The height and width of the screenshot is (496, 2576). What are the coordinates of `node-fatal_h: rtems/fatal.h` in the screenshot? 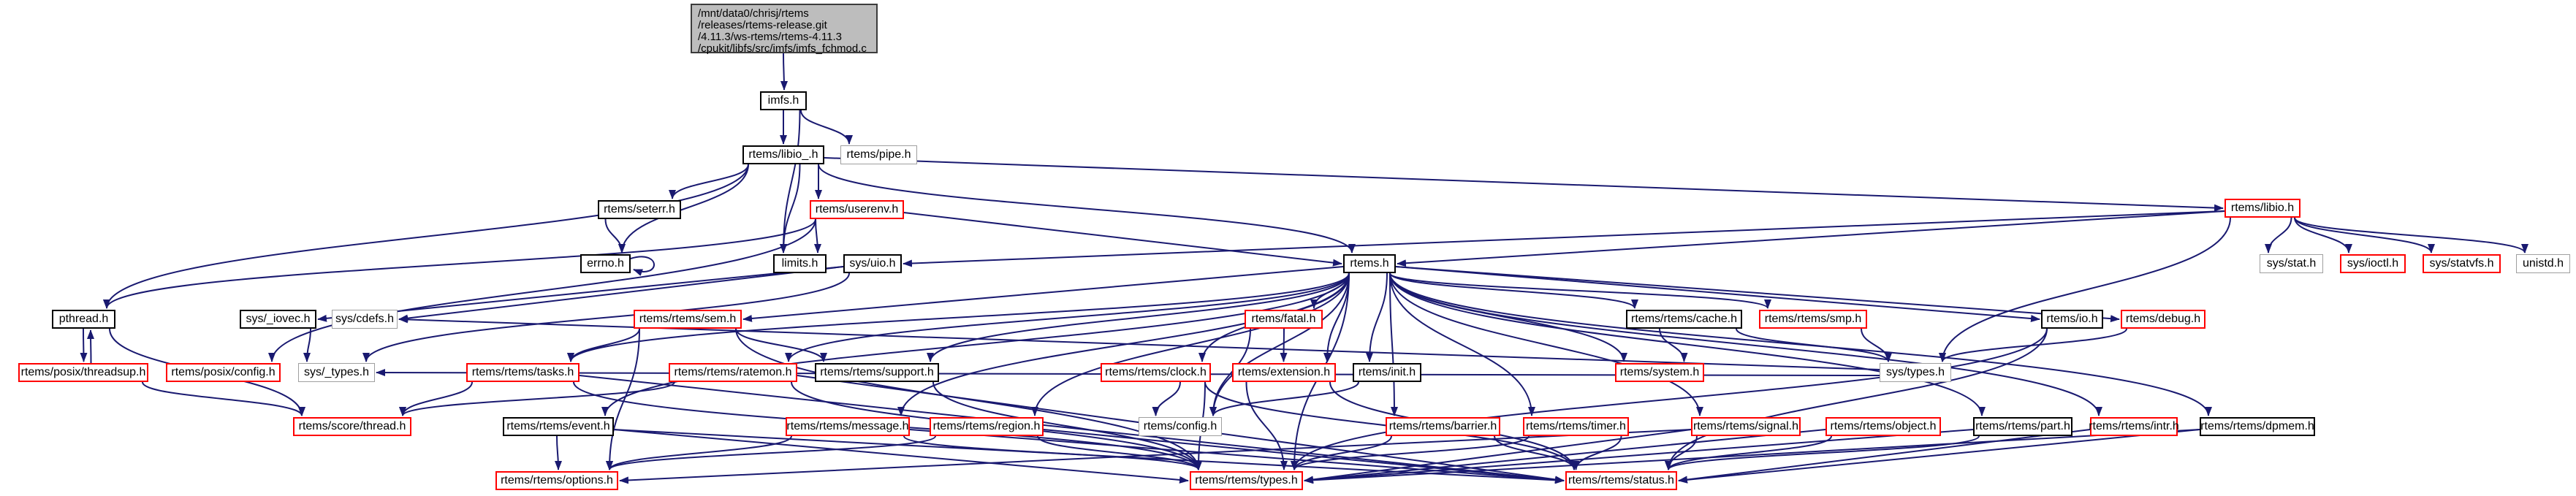 It's located at (1284, 319).